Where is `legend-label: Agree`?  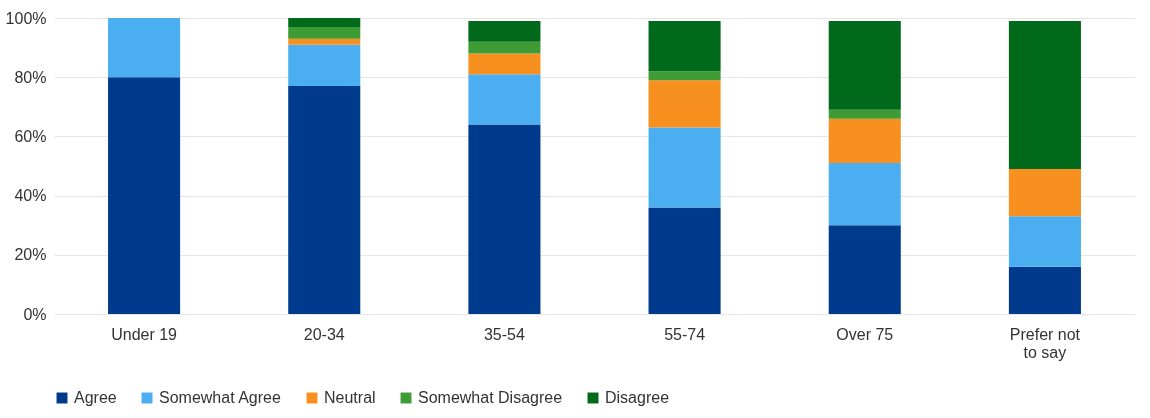
legend-label: Agree is located at coordinates (95, 397).